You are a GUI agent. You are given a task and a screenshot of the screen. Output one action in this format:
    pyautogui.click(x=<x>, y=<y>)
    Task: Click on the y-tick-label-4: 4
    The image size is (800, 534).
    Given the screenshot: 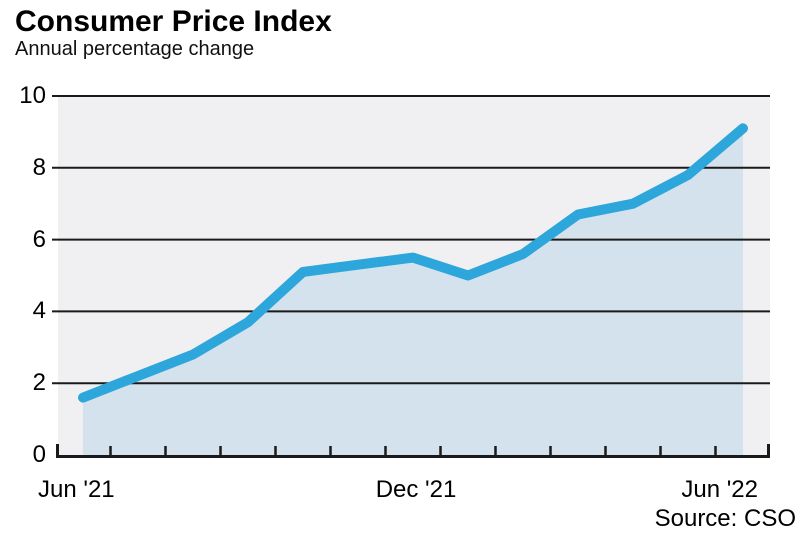 What is the action you would take?
    pyautogui.click(x=39, y=311)
    